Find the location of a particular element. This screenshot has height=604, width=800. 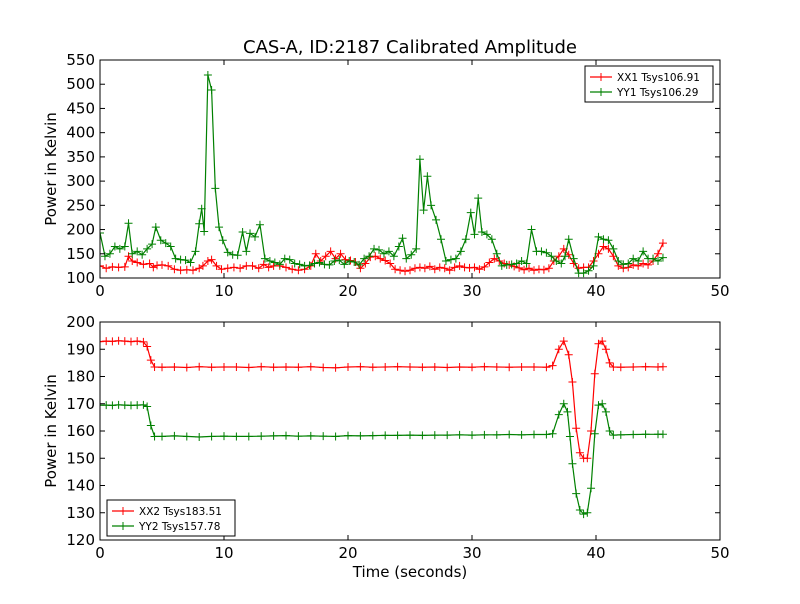

x-tick-label: 10 is located at coordinates (223, 553).